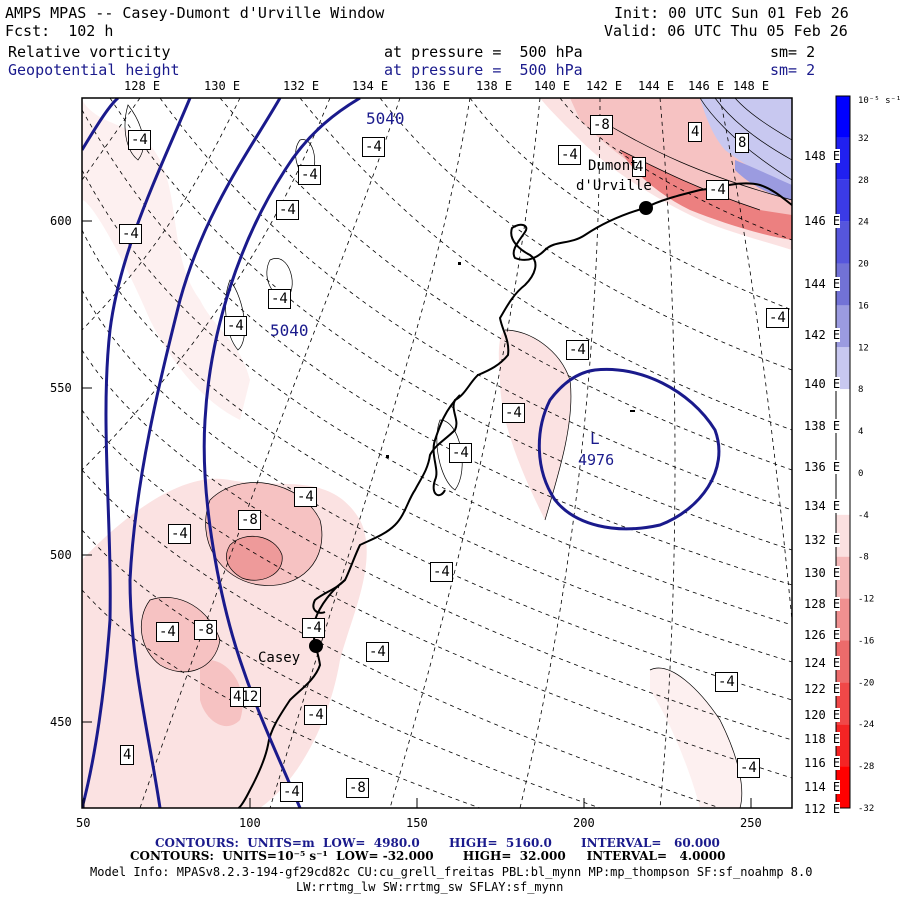  I want to click on field2-smoothing: sm= 2, so click(793, 70).